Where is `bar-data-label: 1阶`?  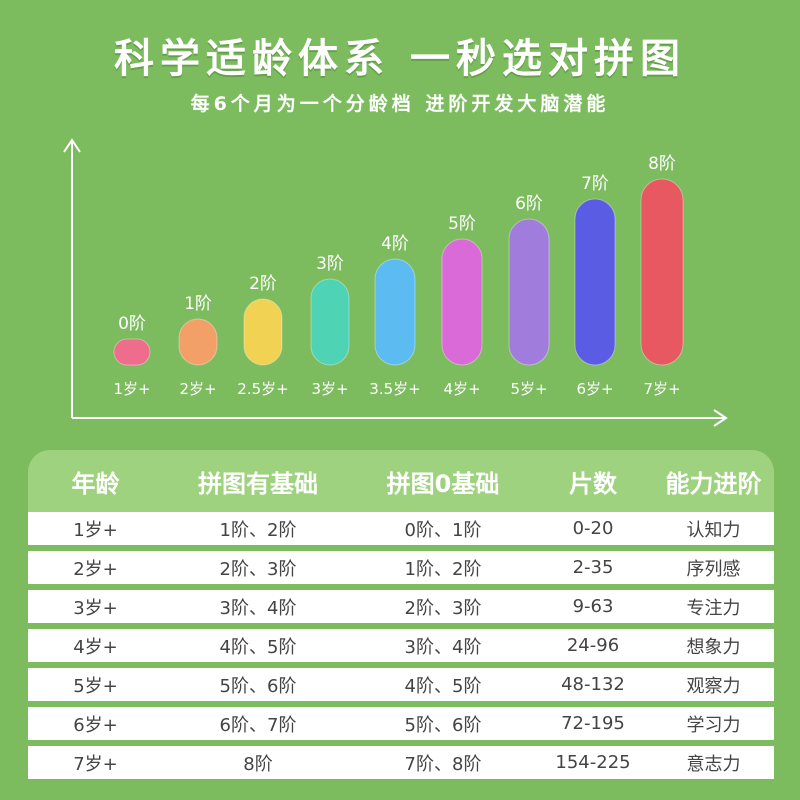
bar-data-label: 1阶 is located at coordinates (198, 304).